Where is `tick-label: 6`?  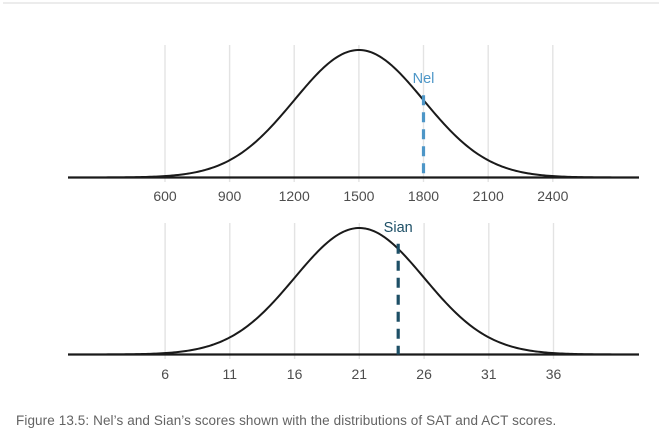
tick-label: 6 is located at coordinates (165, 374).